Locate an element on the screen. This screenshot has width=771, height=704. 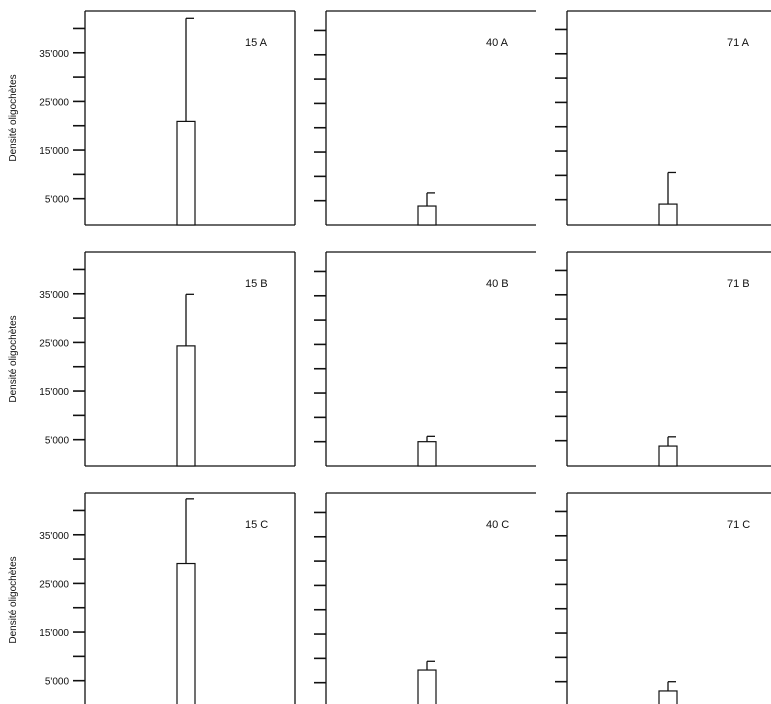
panel-label: 15 C is located at coordinates (256, 525).